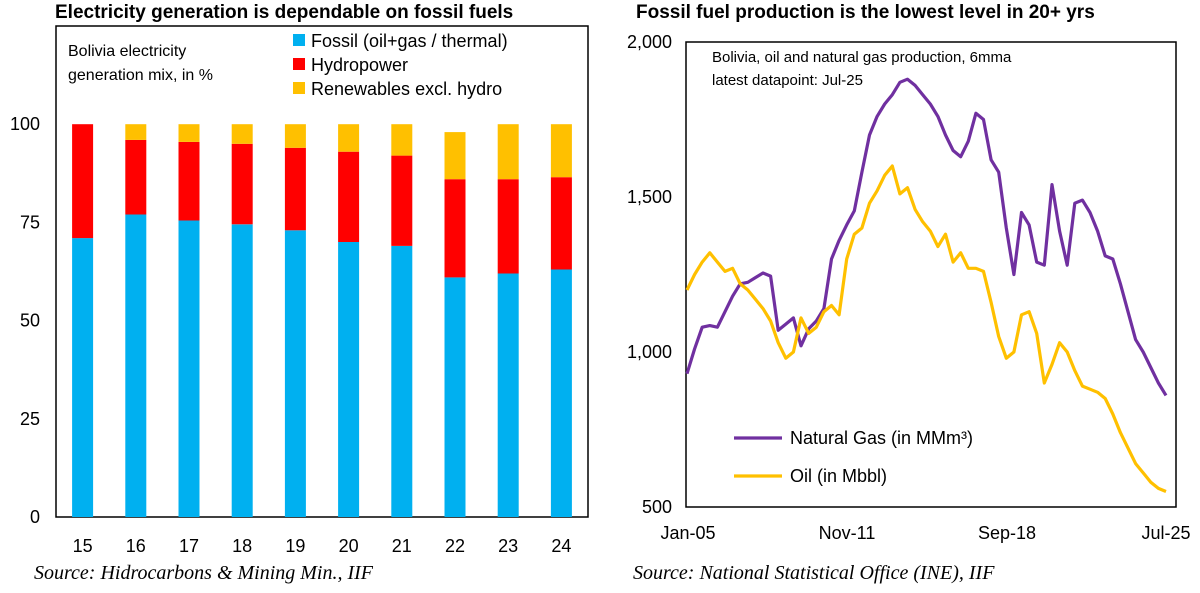 The image size is (1200, 593). I want to click on left-chart-subtitle-line1: Bolivia electricity, so click(127, 51).